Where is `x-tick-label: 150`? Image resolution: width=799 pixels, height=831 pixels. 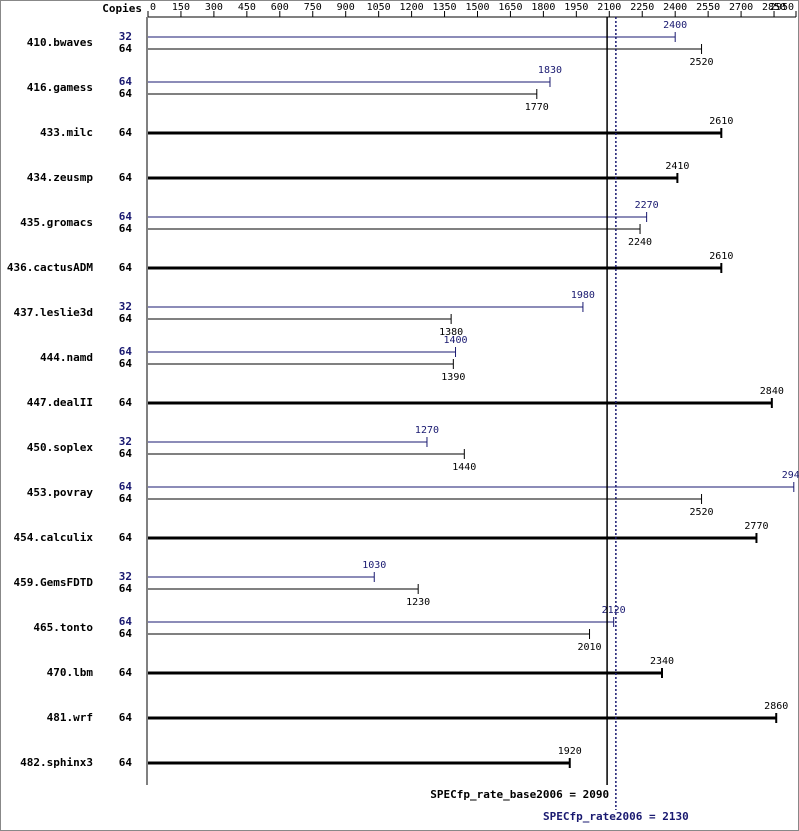 x-tick-label: 150 is located at coordinates (181, 7).